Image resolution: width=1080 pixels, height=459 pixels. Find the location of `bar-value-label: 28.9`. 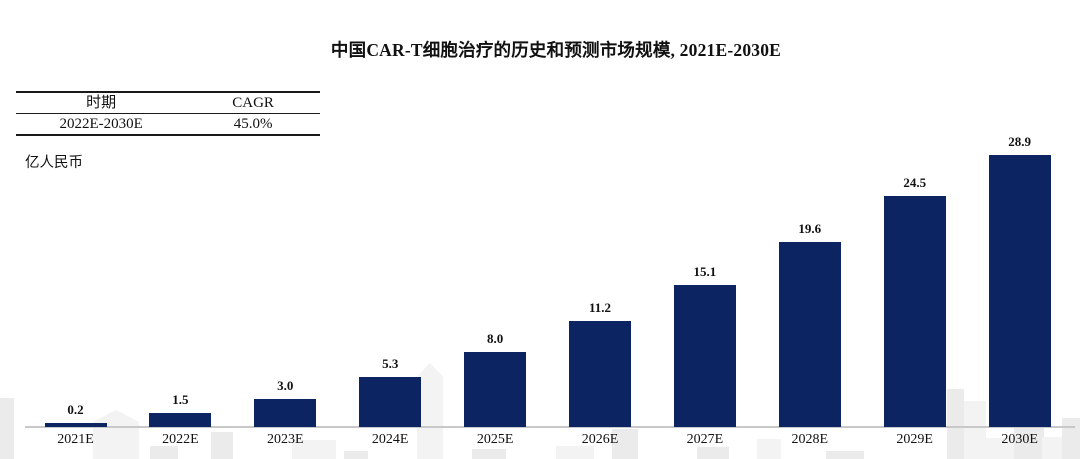

bar-value-label: 28.9 is located at coordinates (1019, 141).